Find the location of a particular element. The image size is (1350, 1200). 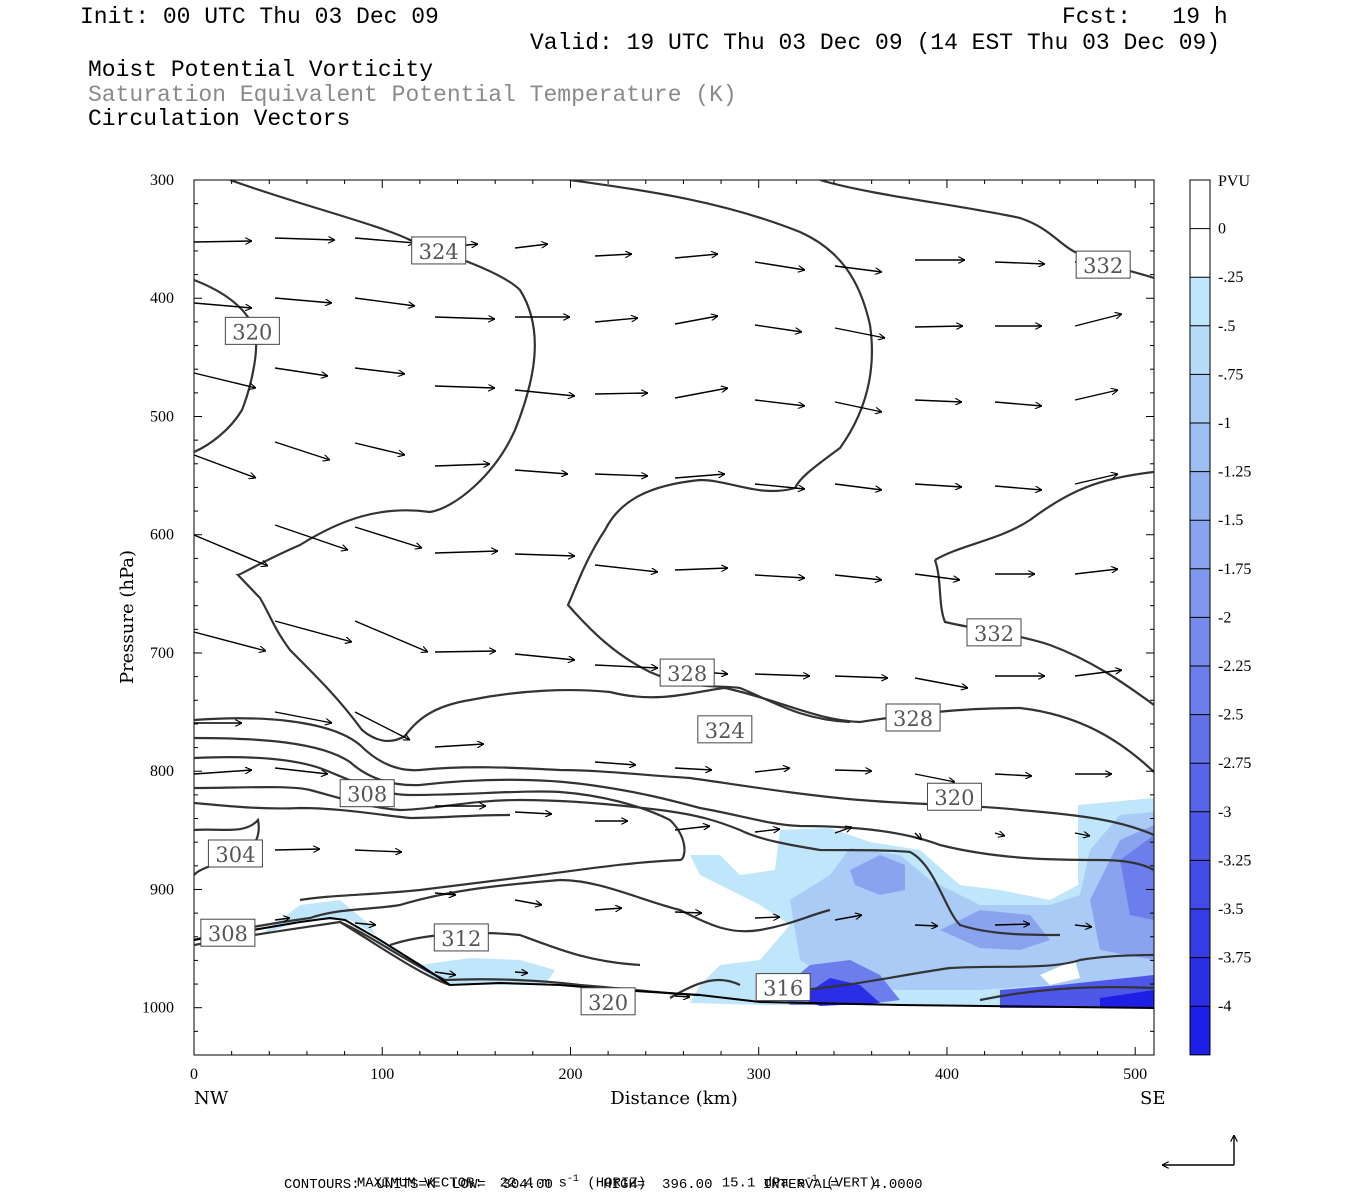

contour-label-text: 316 is located at coordinates (783, 989).